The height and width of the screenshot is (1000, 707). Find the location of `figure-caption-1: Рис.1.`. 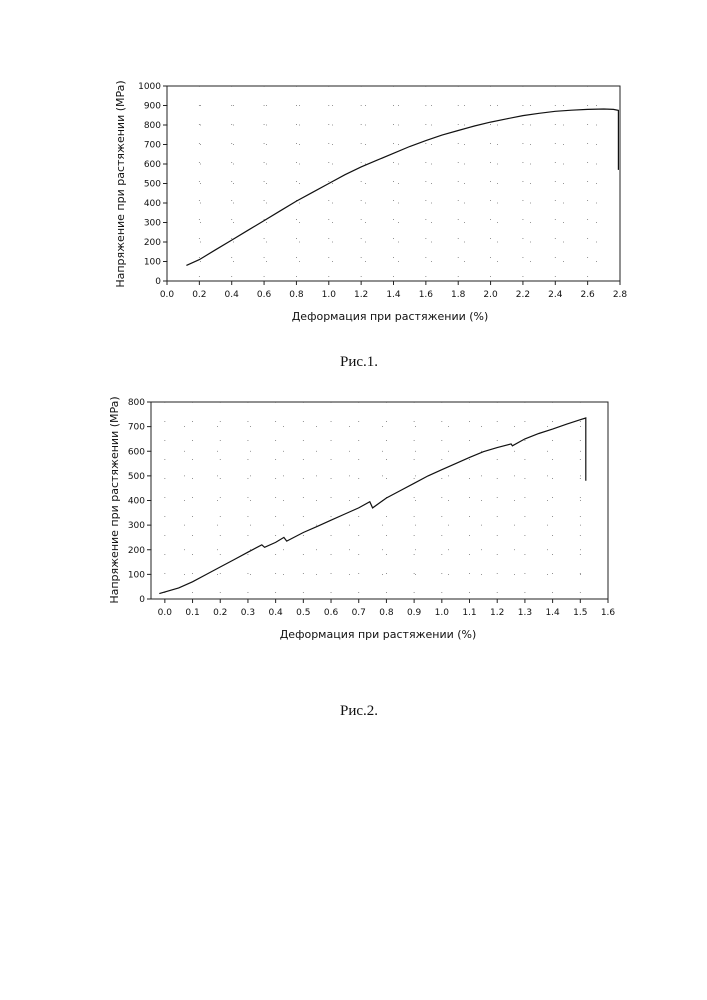

figure-caption-1: Рис.1. is located at coordinates (359, 362).